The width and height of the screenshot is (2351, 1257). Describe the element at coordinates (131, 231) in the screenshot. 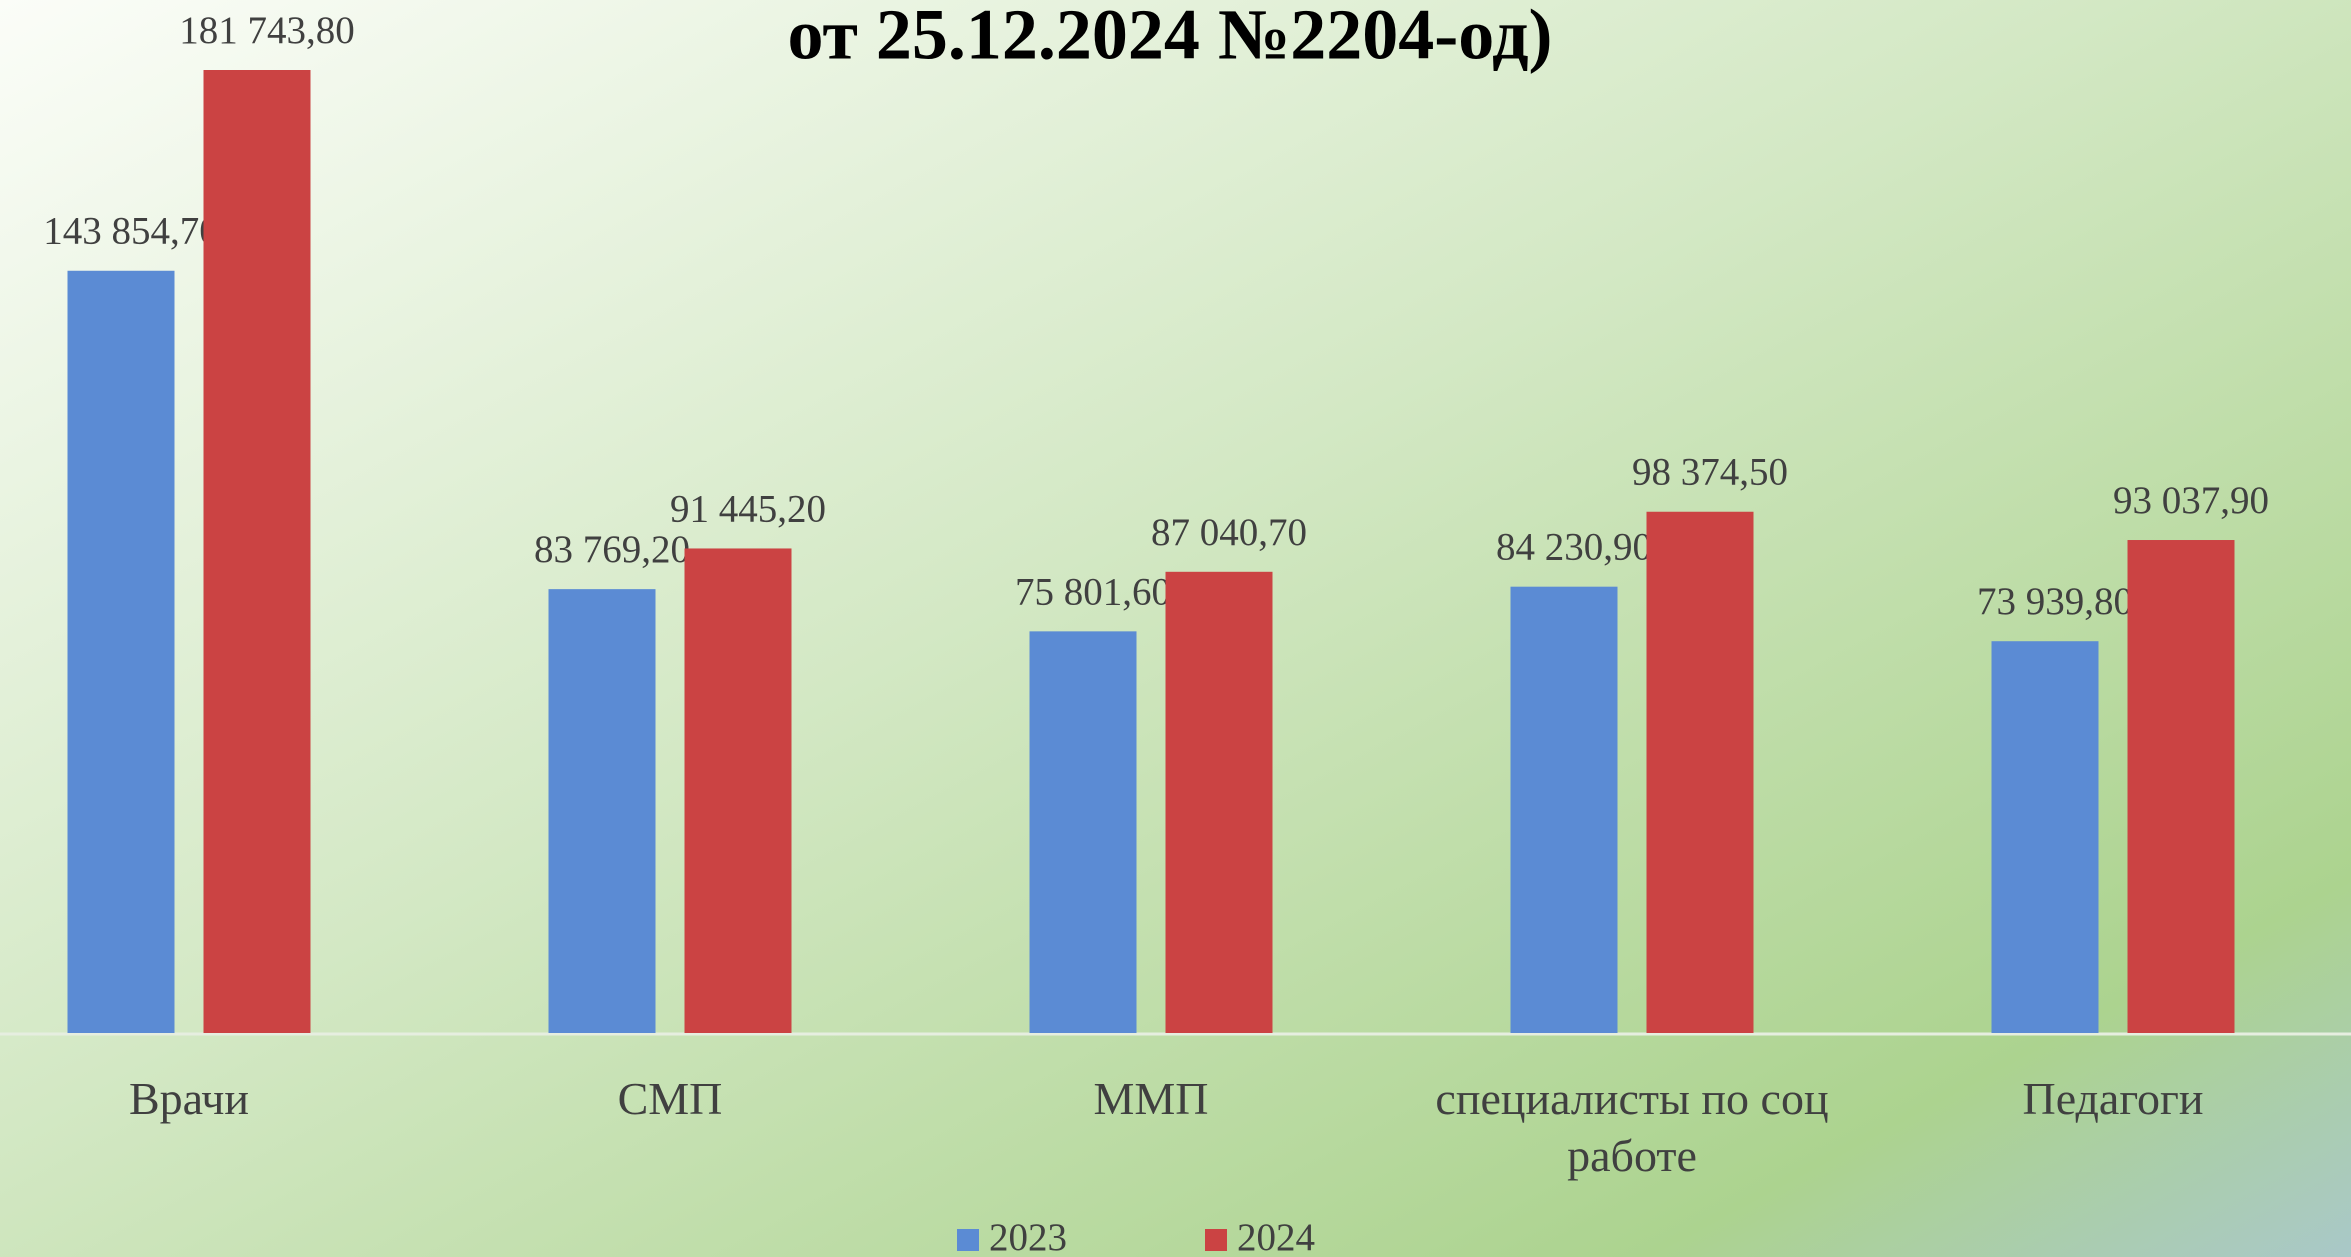

I see `data-label: 143 854,70` at that location.